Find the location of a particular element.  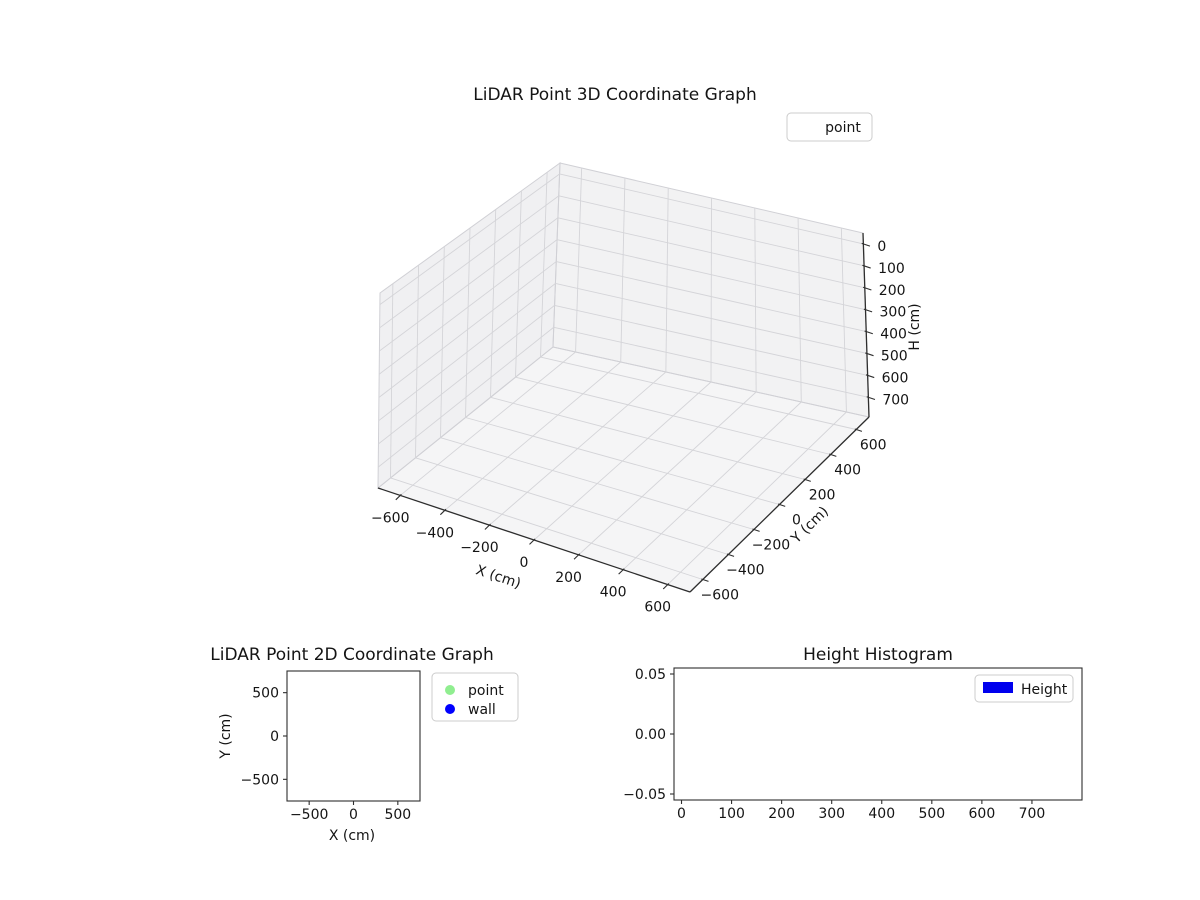

z-tick-label: 0 is located at coordinates (881, 247).